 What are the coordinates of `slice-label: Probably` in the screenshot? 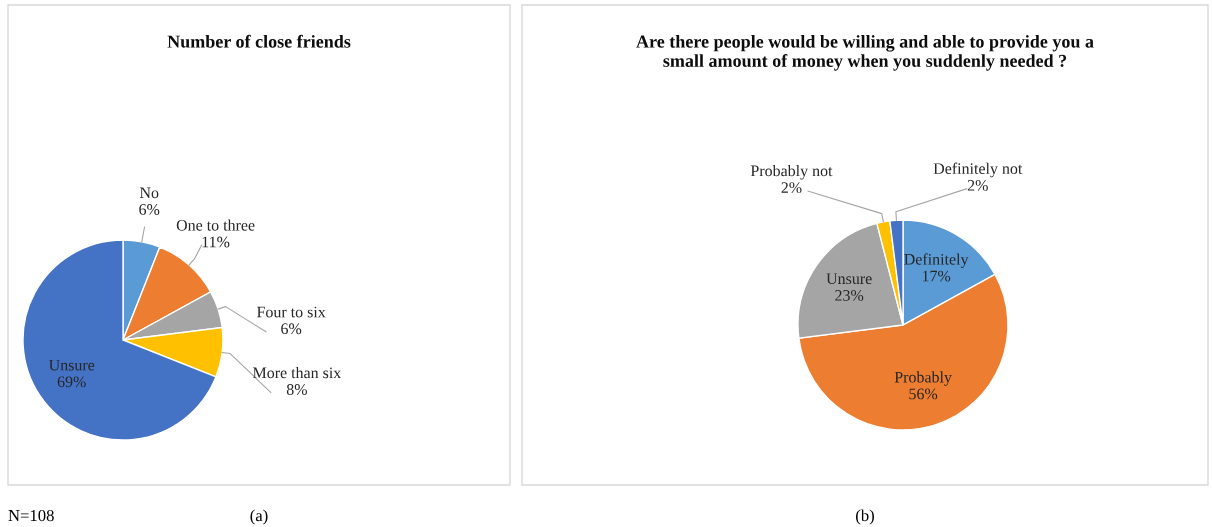 It's located at (923, 378).